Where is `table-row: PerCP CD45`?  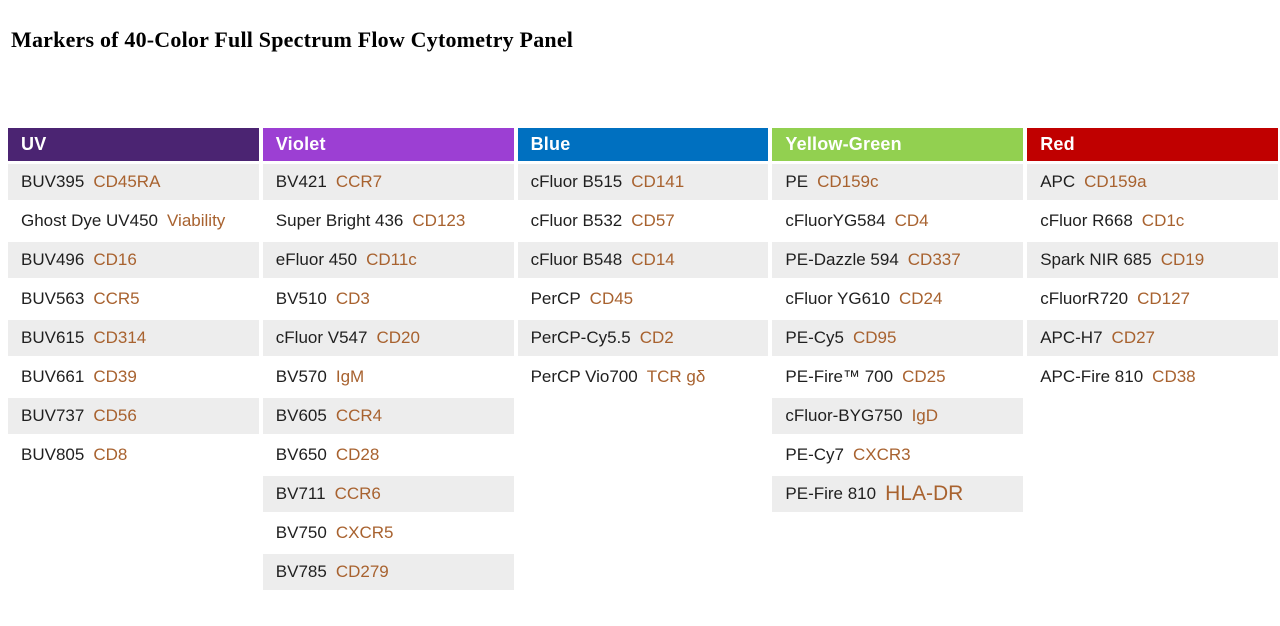
table-row: PerCP CD45 is located at coordinates (643, 299).